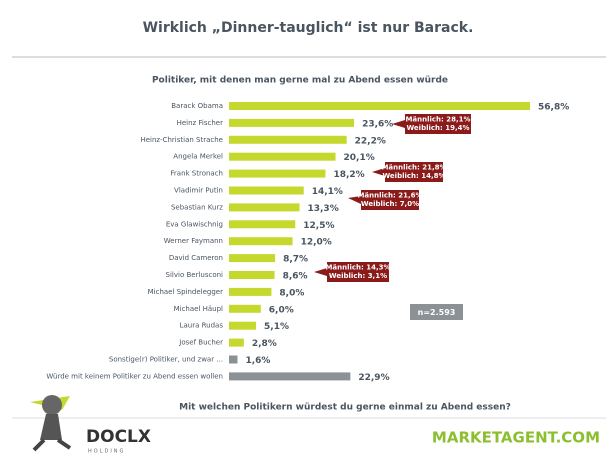  Describe the element at coordinates (106, 452) in the screenshot. I see `logo-left-sub: HOLDING` at that location.